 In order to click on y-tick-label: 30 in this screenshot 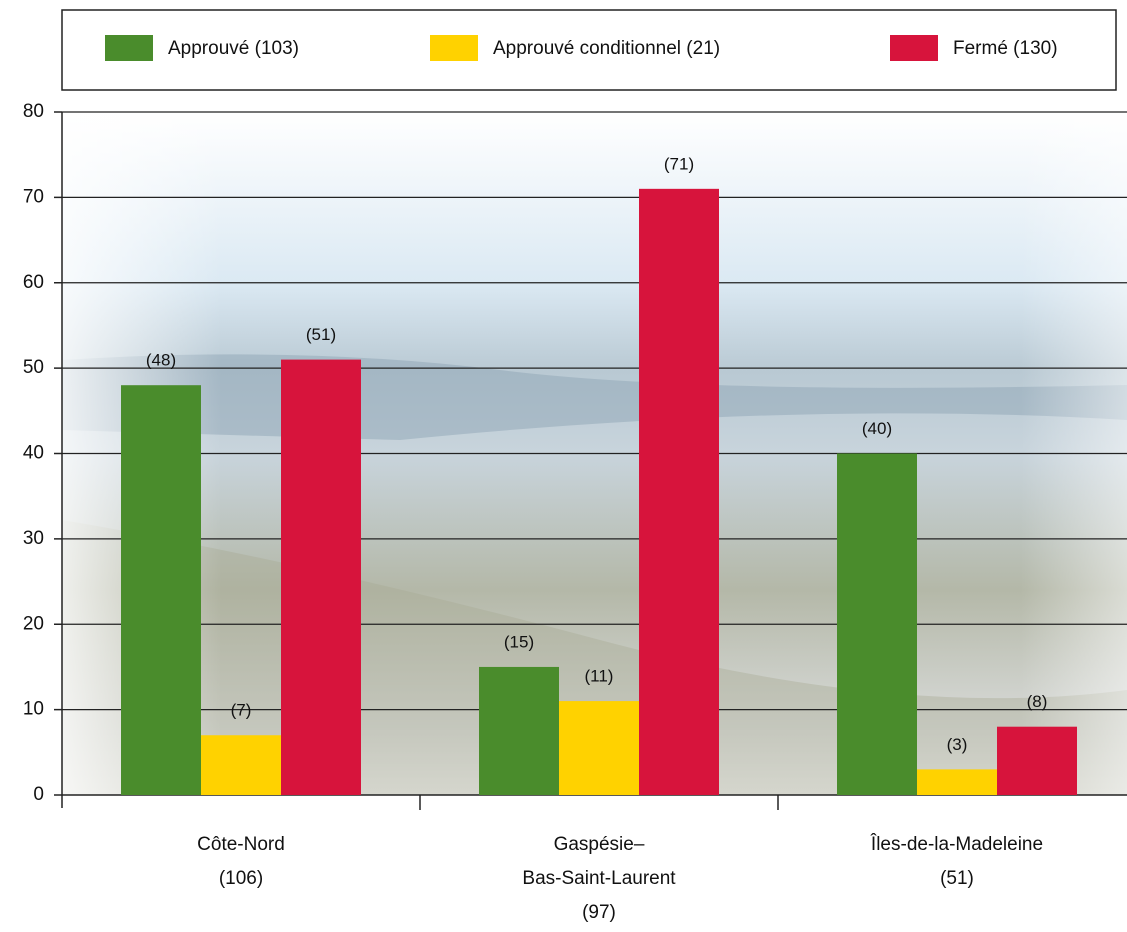, I will do `click(33, 538)`.